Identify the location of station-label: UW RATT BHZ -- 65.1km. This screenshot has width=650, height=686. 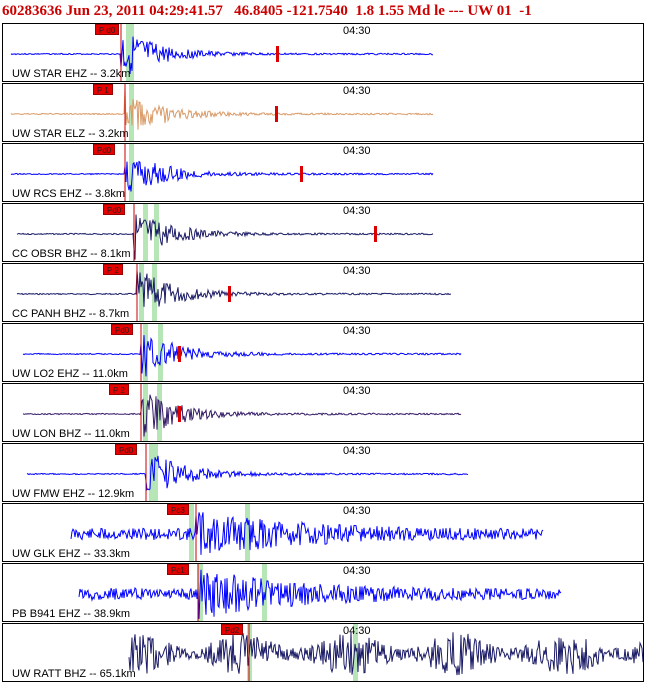
(74, 674).